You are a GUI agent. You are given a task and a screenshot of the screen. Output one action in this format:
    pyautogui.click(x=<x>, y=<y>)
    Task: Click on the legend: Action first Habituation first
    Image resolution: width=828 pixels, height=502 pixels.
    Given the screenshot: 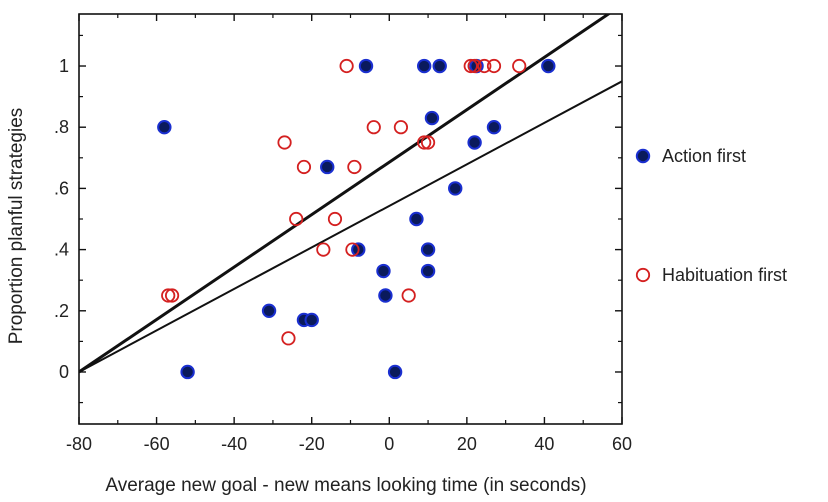 What is the action you would take?
    pyautogui.click(x=711, y=215)
    